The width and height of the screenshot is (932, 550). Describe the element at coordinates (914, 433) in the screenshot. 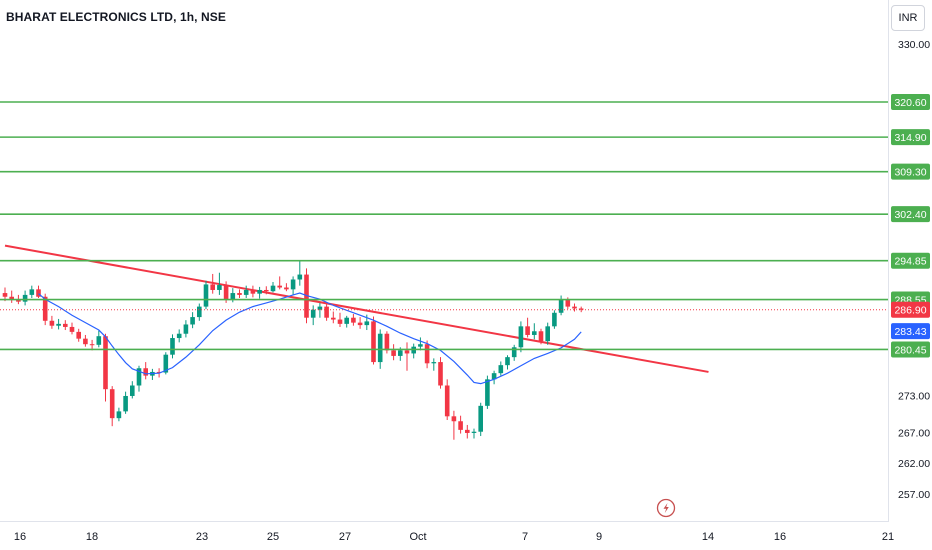

I see `y-tick-label: 267.00` at that location.